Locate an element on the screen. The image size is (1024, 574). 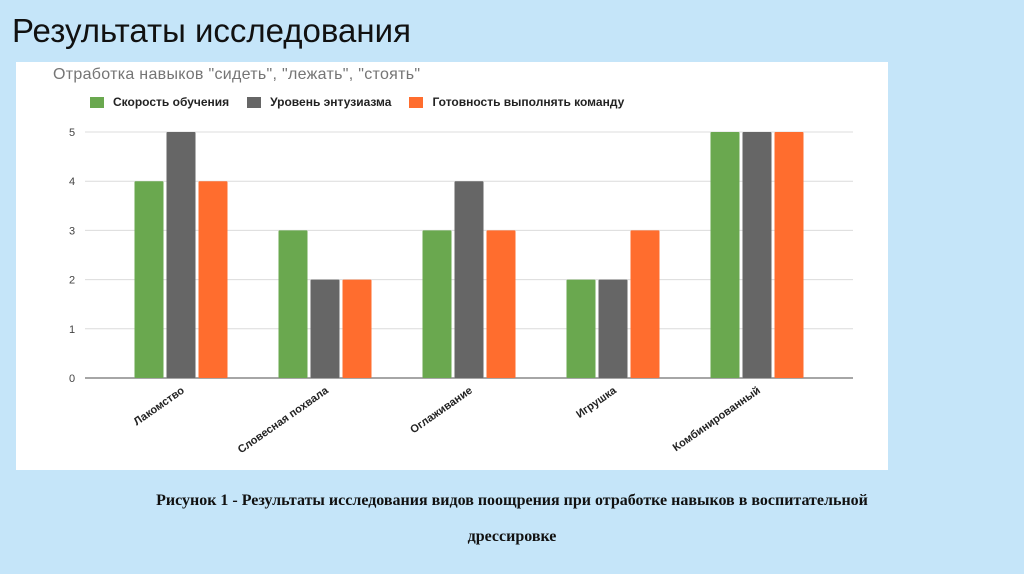
legend-item-readiness: Готовность выполнять команду is located at coordinates (516, 102).